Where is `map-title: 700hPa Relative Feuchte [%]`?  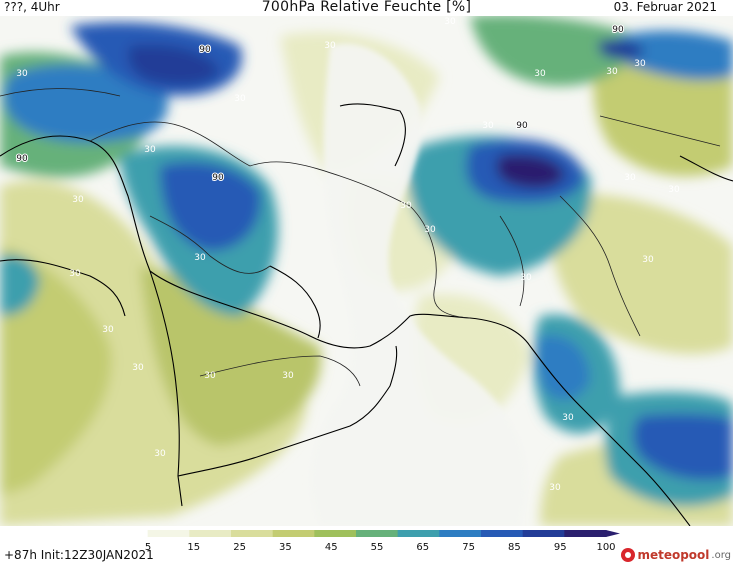 map-title: 700hPa Relative Feuchte [%] is located at coordinates (366, 7).